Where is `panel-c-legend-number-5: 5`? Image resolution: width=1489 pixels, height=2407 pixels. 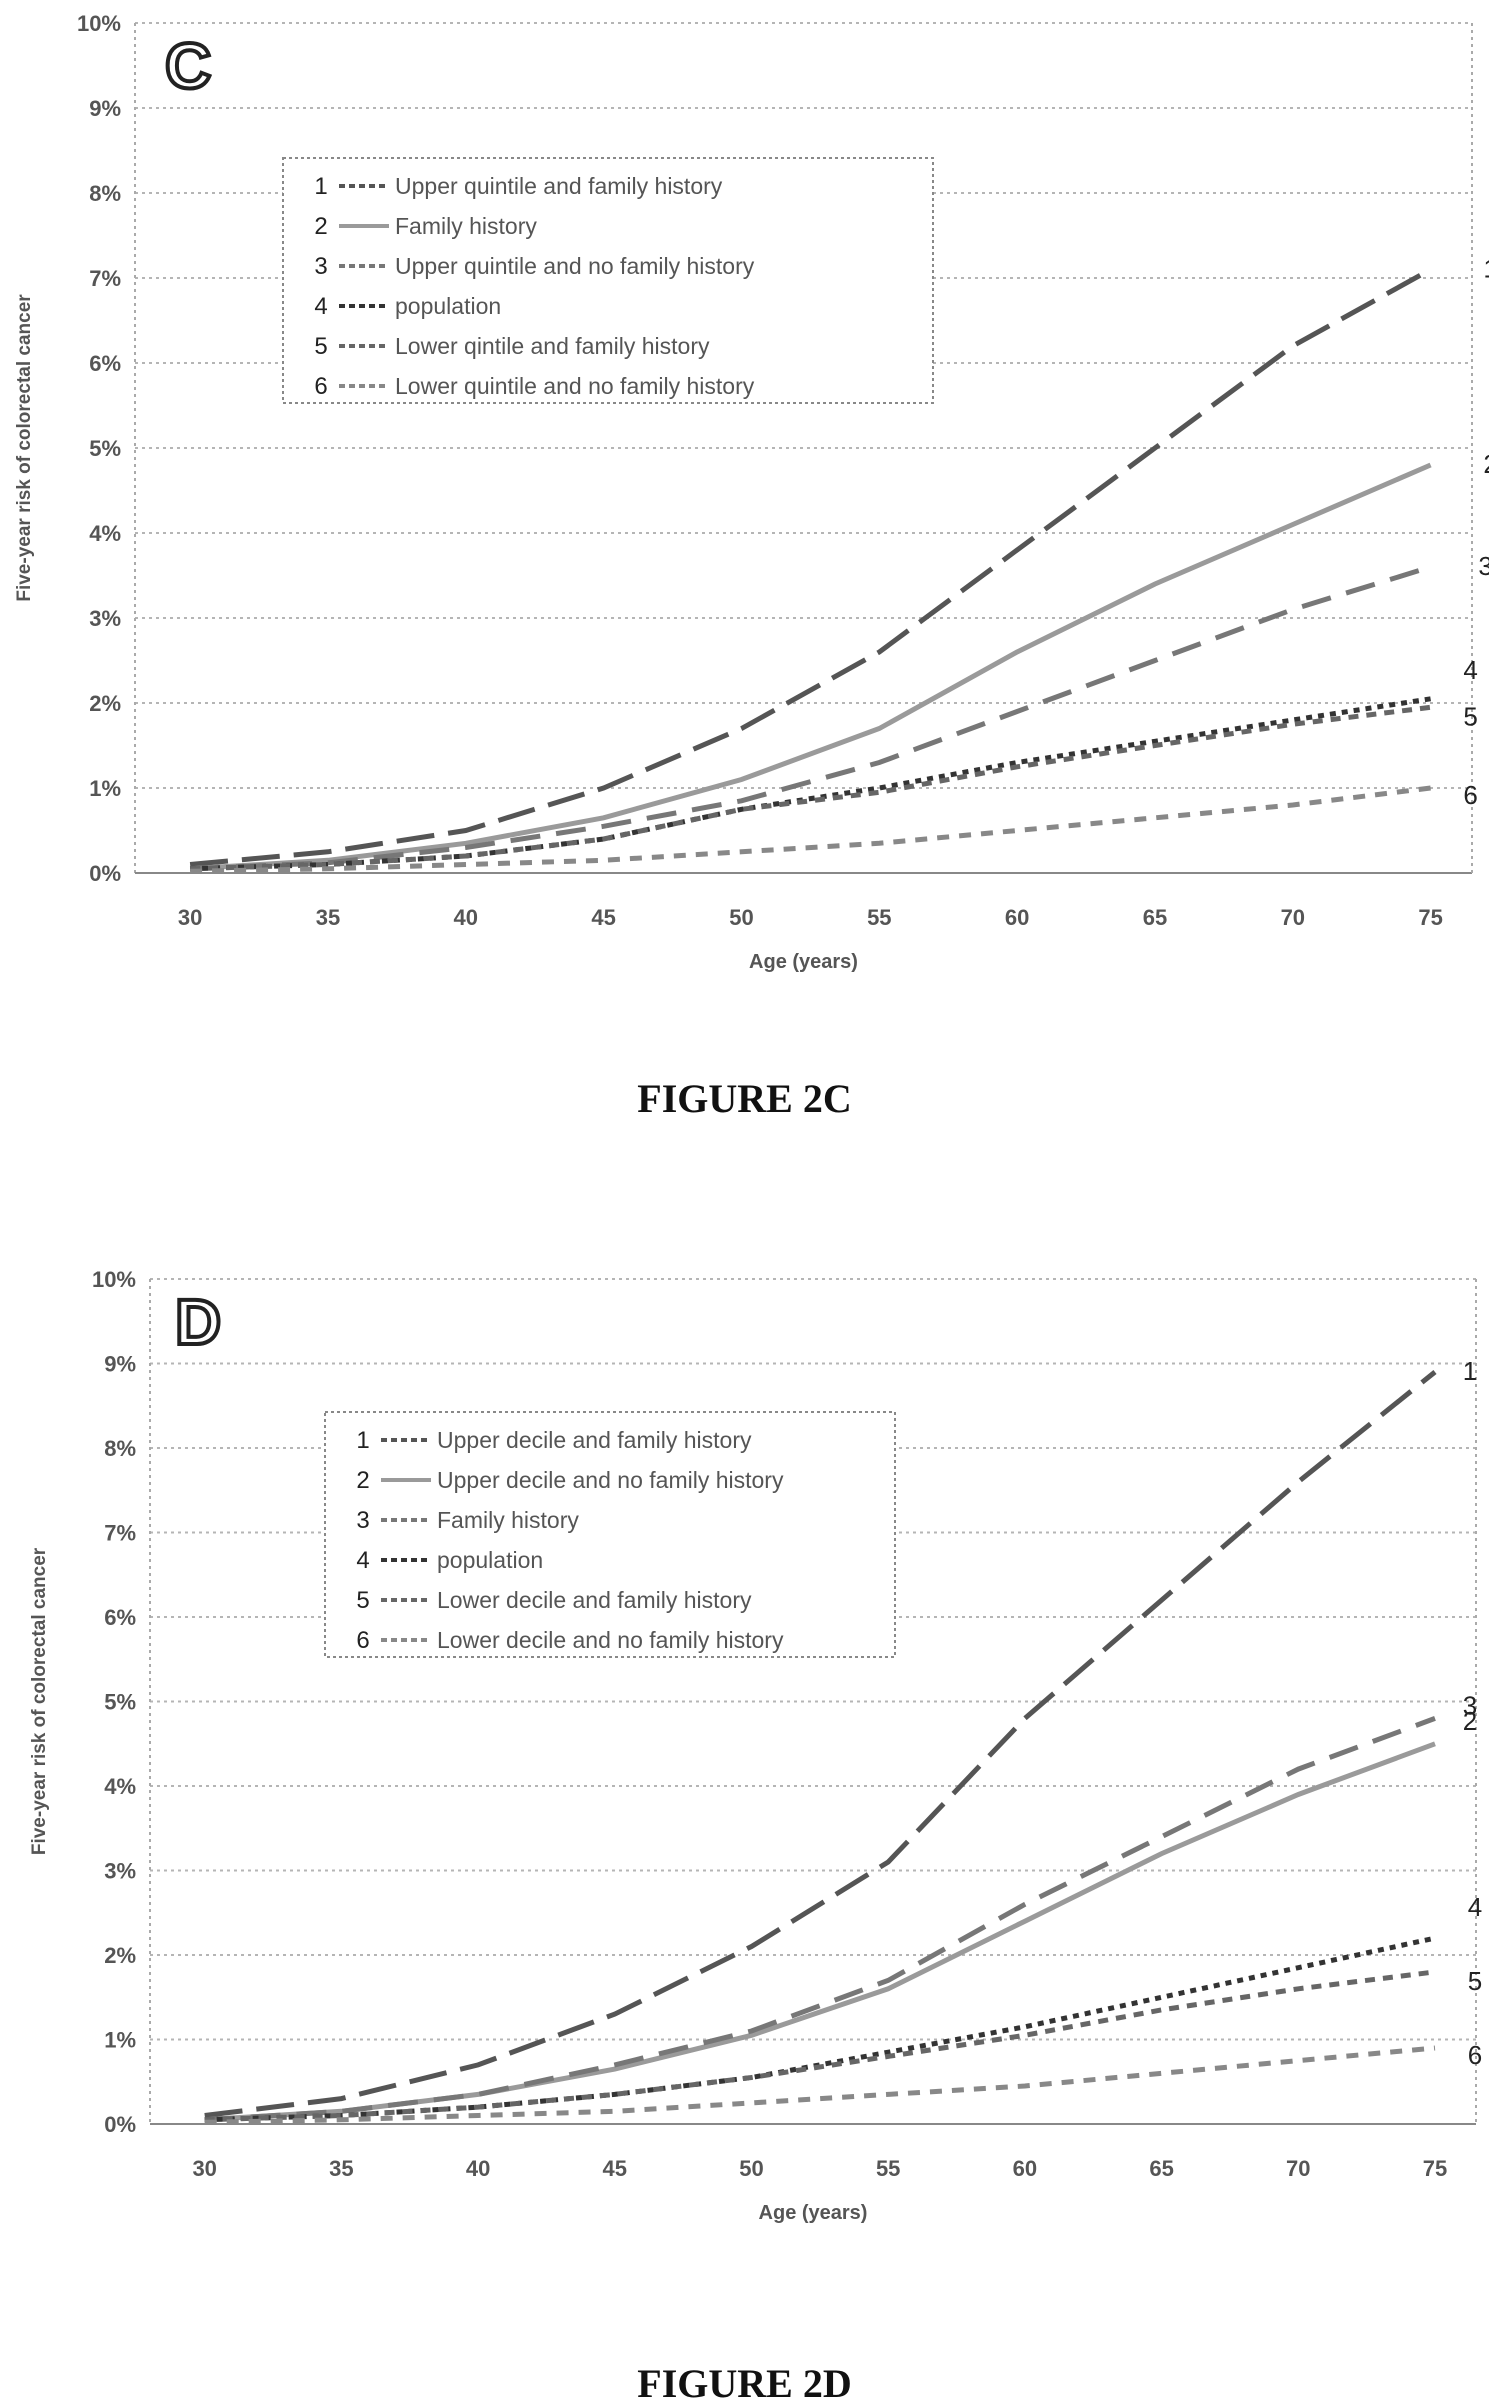
panel-c-legend-number-5: 5 is located at coordinates (320, 346).